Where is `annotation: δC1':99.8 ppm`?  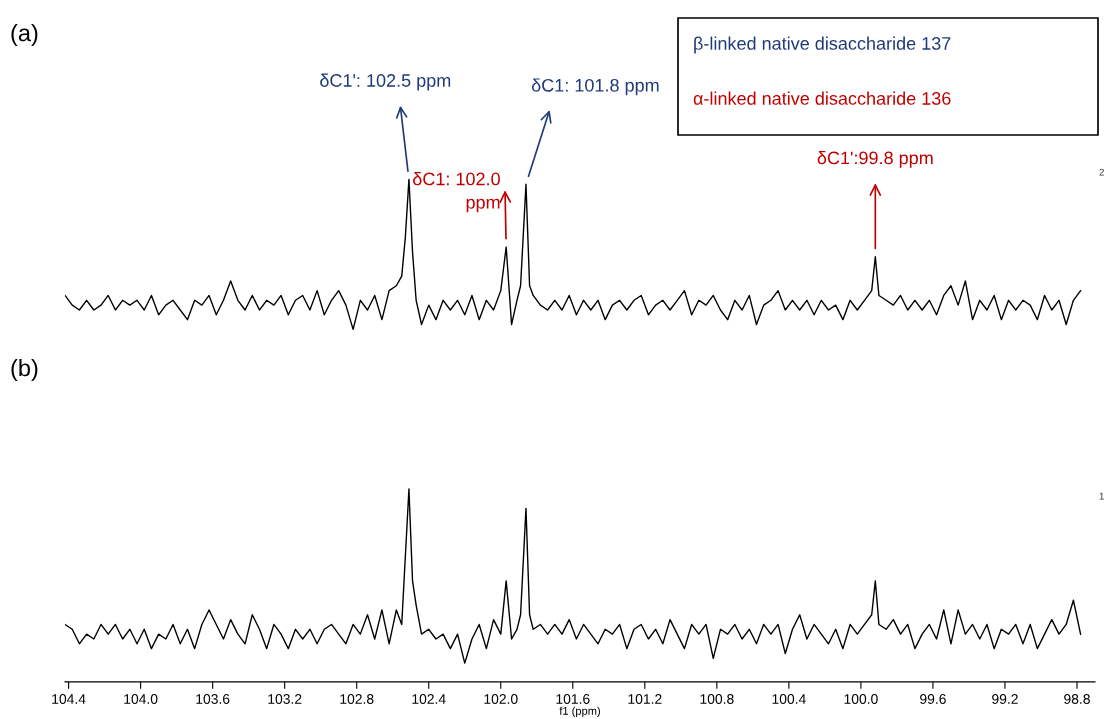
annotation: δC1':99.8 ppm is located at coordinates (875, 159).